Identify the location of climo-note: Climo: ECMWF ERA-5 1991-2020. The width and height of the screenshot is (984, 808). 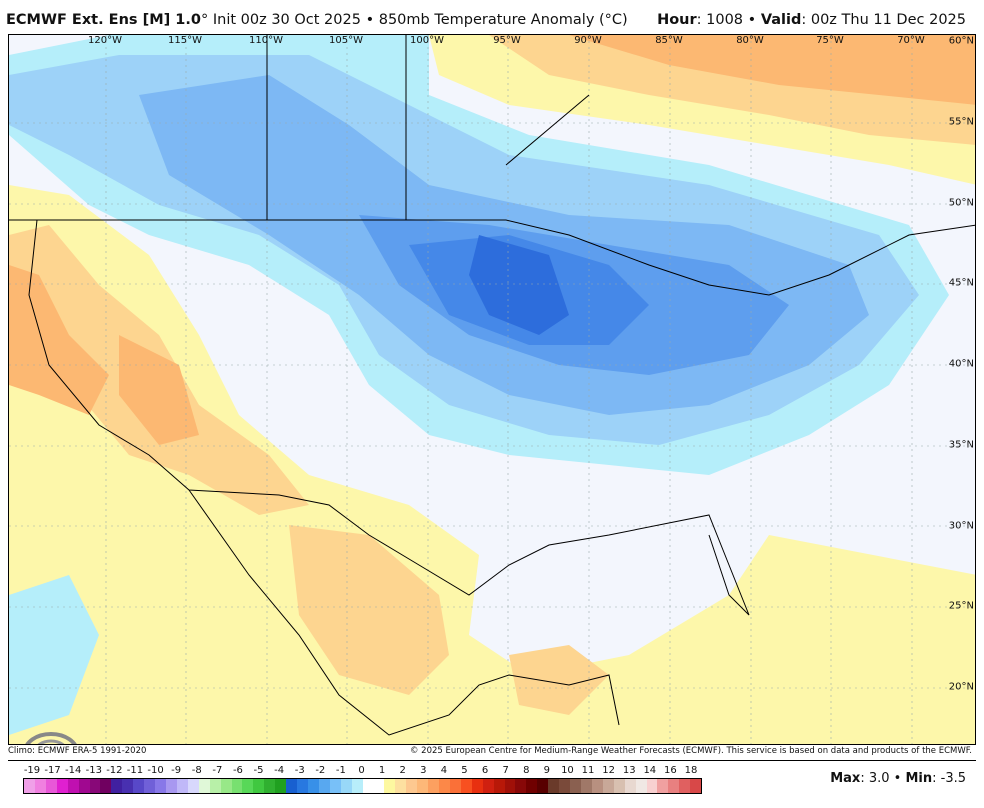
(77, 751).